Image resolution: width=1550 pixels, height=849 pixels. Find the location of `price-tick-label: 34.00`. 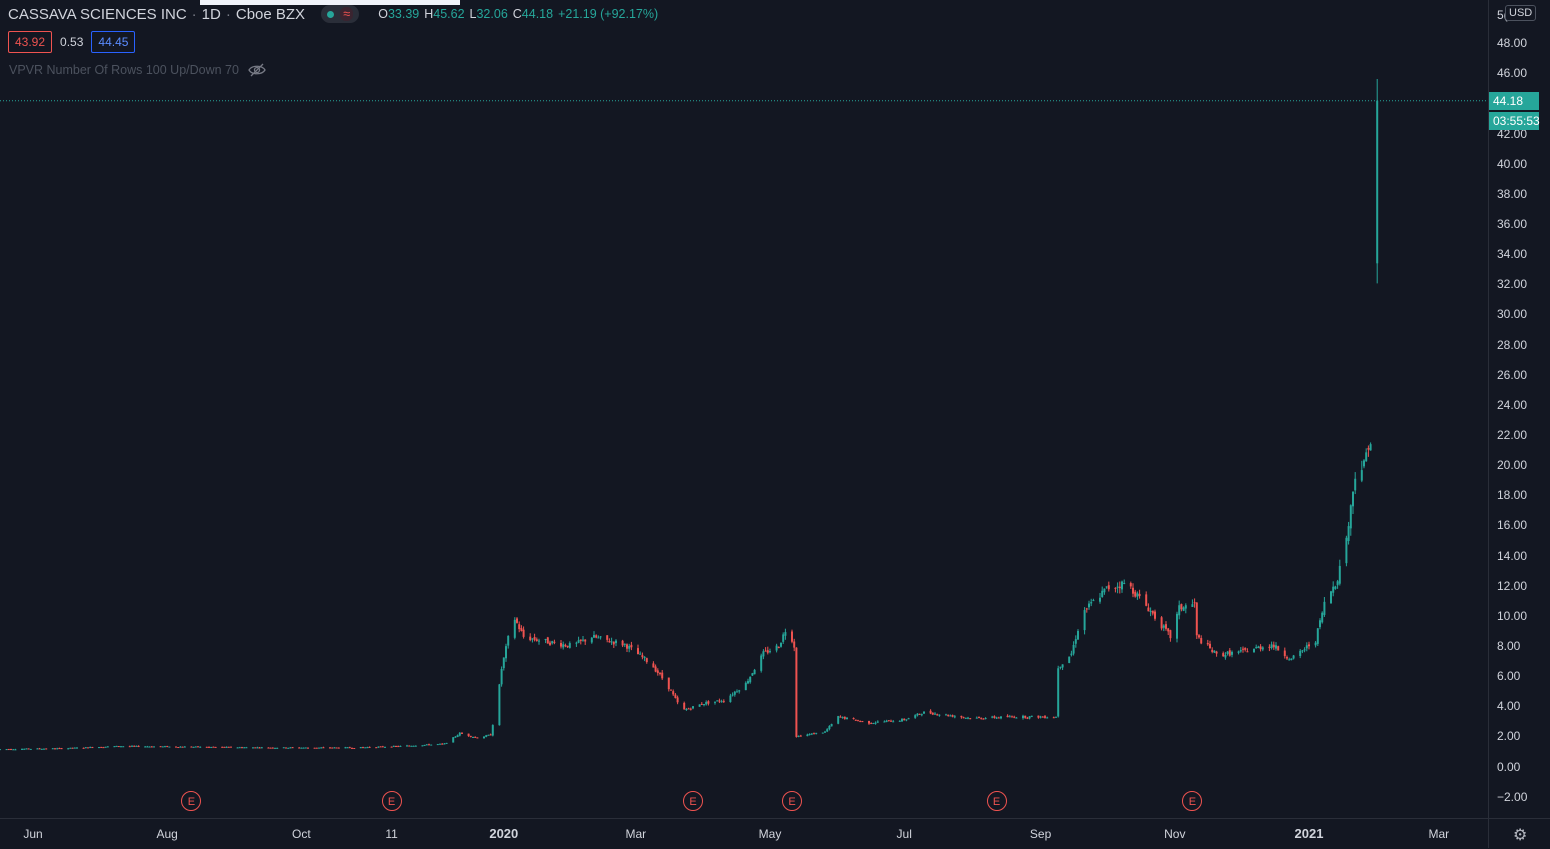

price-tick-label: 34.00 is located at coordinates (1512, 254).